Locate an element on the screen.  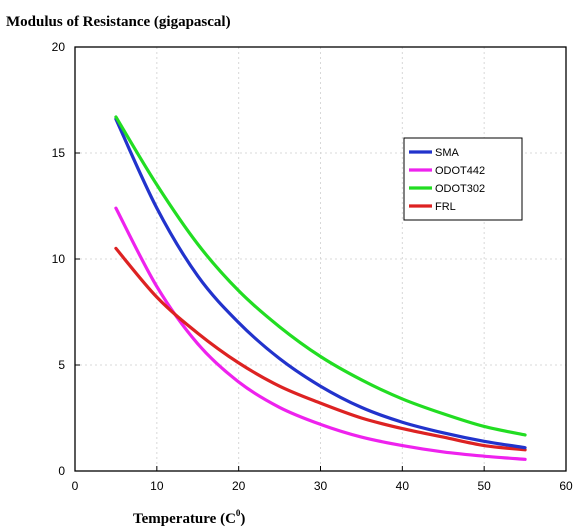
legend-label: SMA is located at coordinates (447, 153).